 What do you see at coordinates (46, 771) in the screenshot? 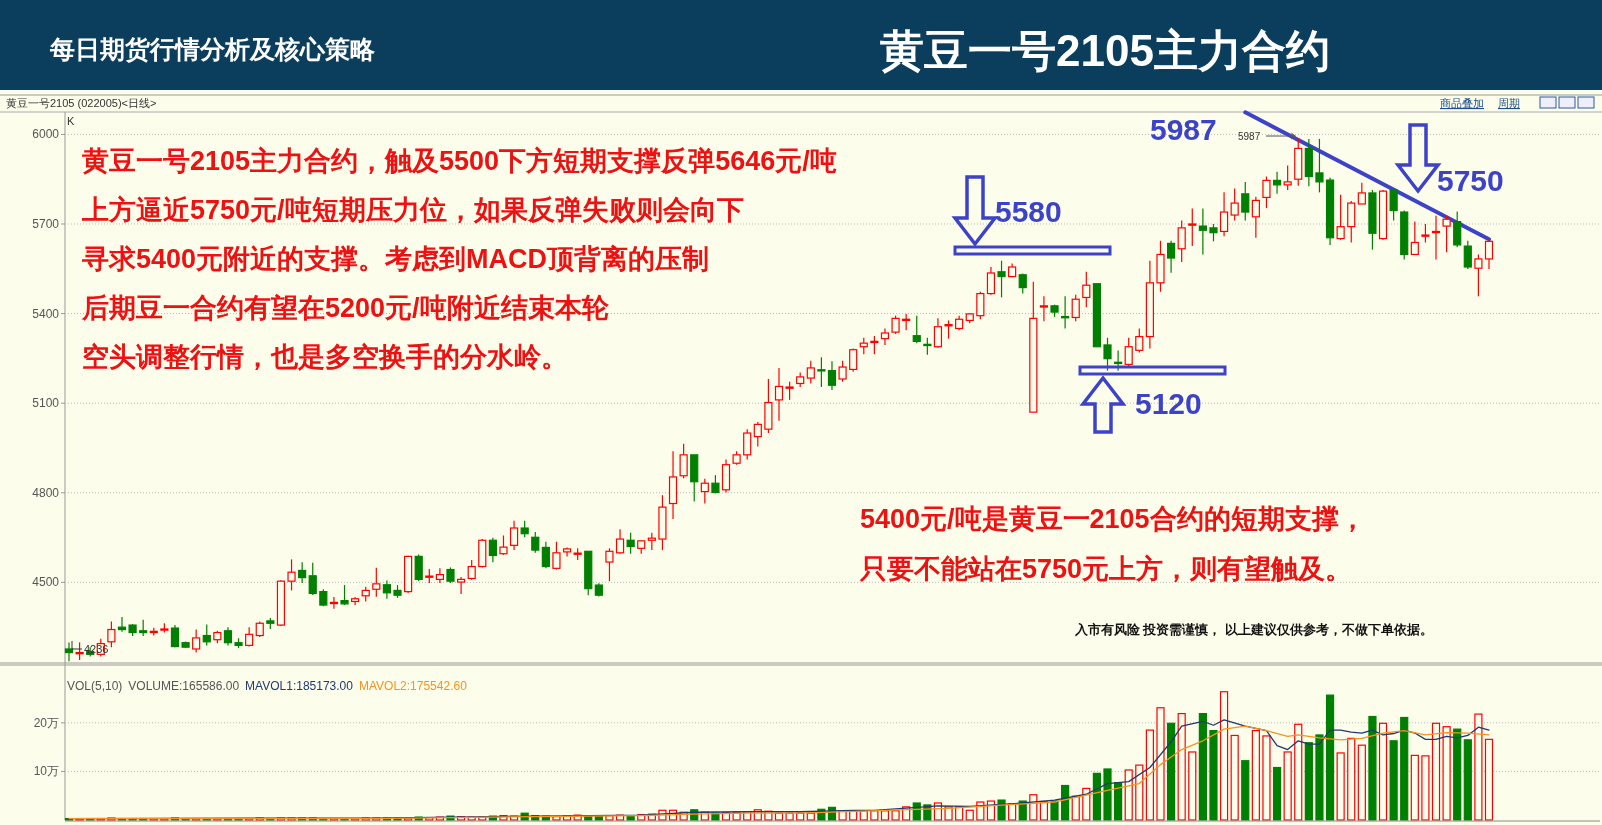
I see `y-tick-label: 10万` at bounding box center [46, 771].